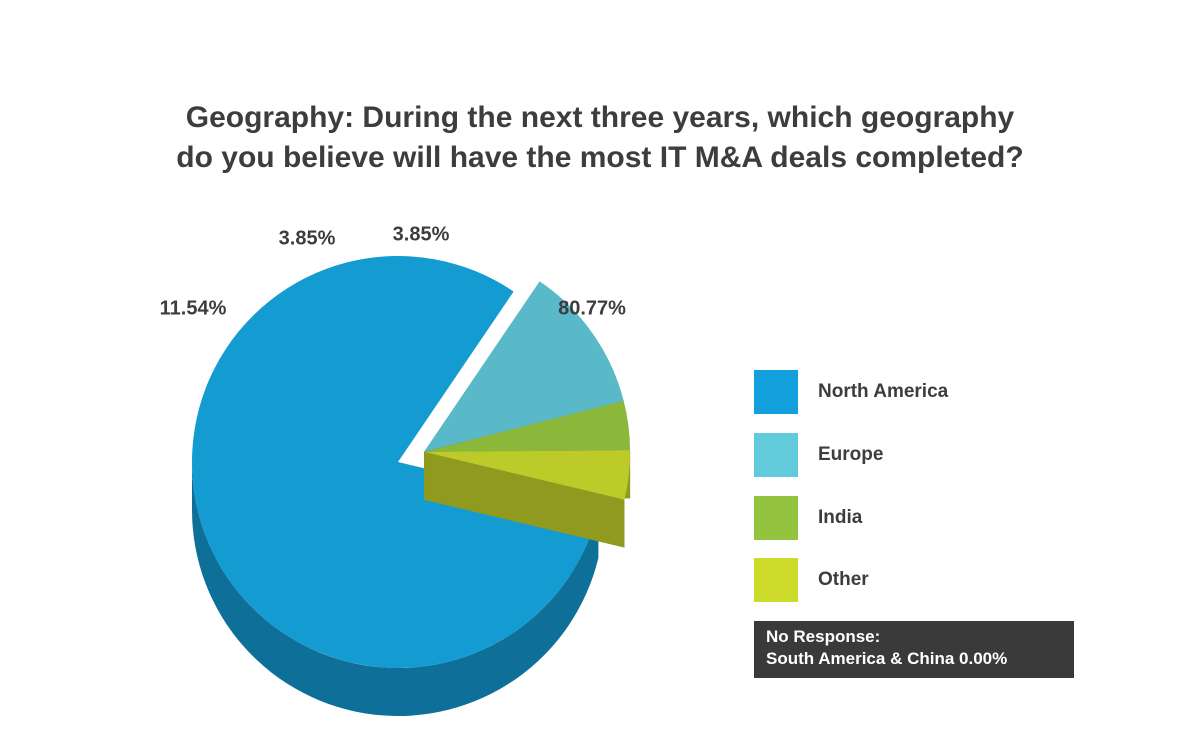 This screenshot has width=1200, height=750. I want to click on legend-swatch-india, so click(776, 518).